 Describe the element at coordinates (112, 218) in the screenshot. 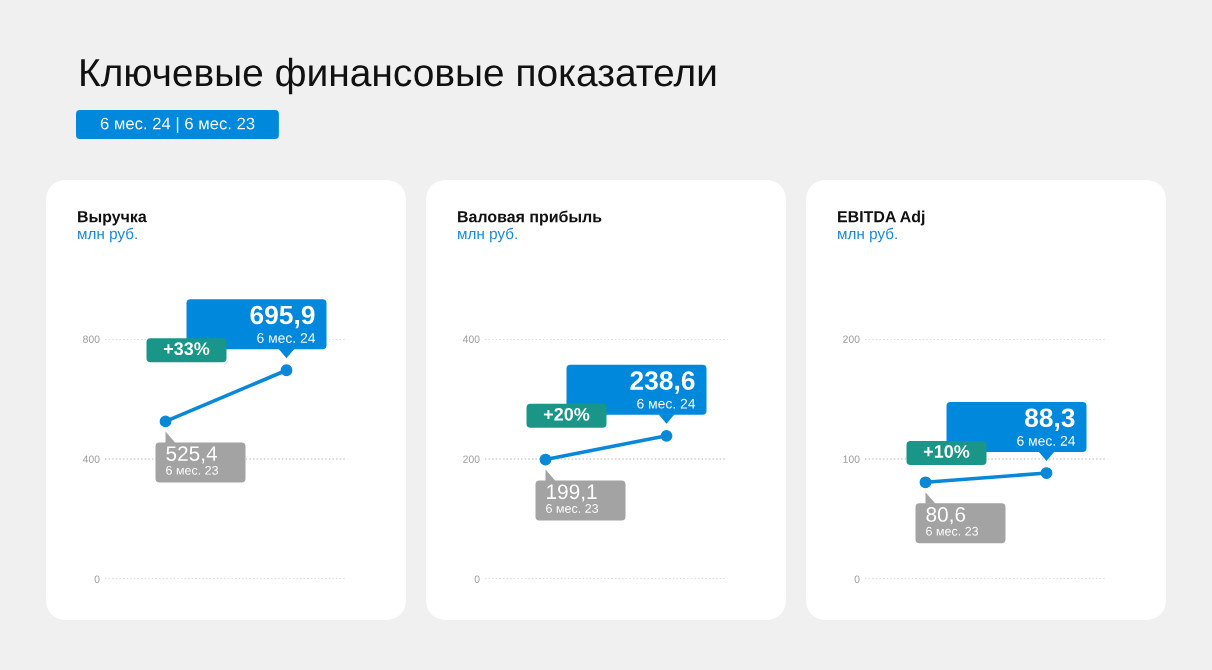

I see `chart-title: Выручка` at that location.